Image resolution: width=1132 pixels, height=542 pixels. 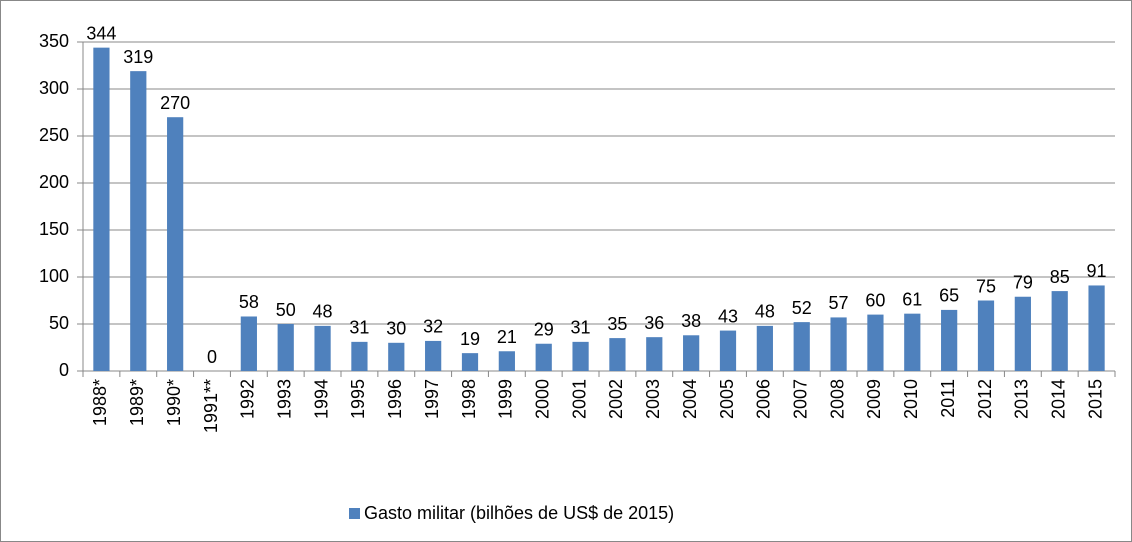 What do you see at coordinates (396, 329) in the screenshot?
I see `data-label: 30` at bounding box center [396, 329].